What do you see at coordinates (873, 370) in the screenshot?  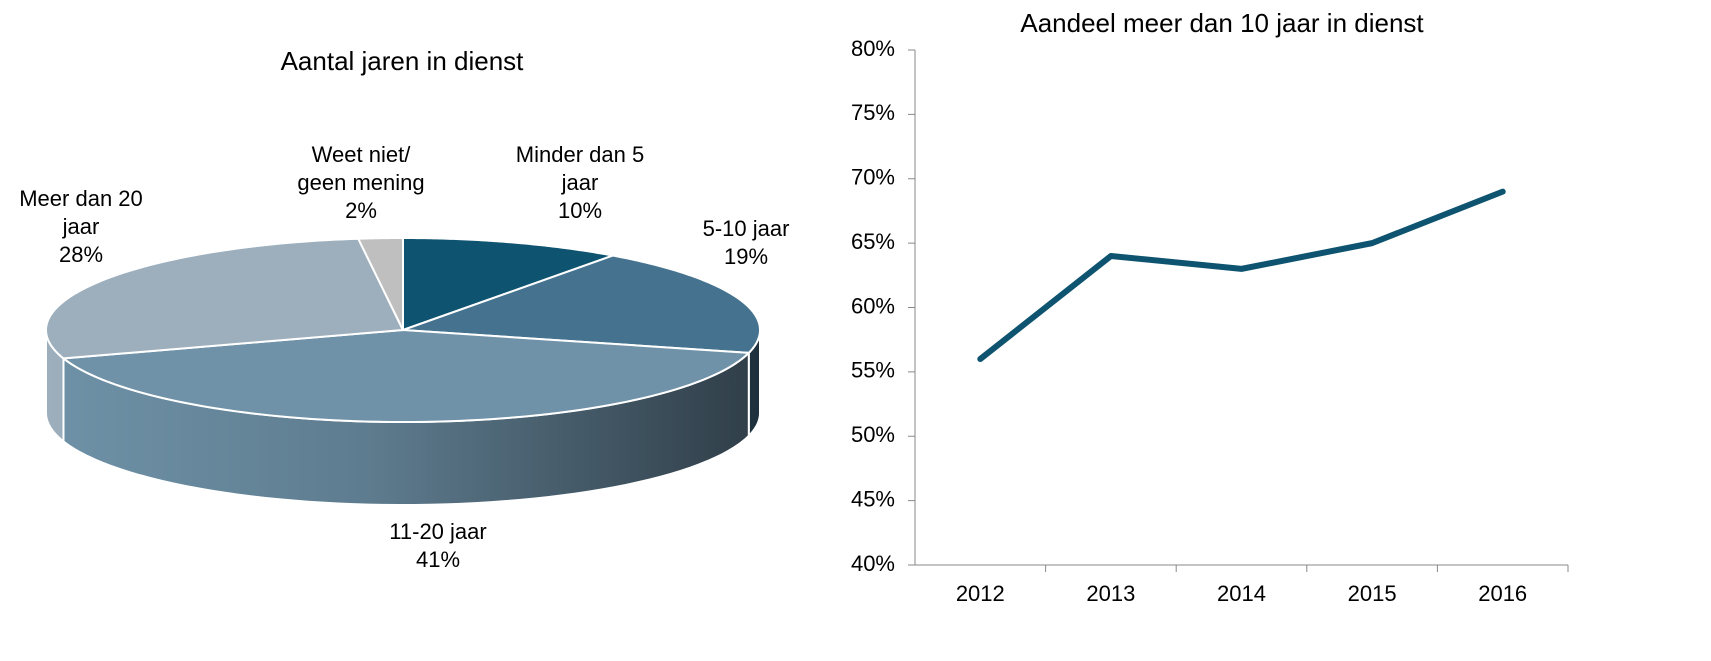 I see `y-tick-label: 55%` at bounding box center [873, 370].